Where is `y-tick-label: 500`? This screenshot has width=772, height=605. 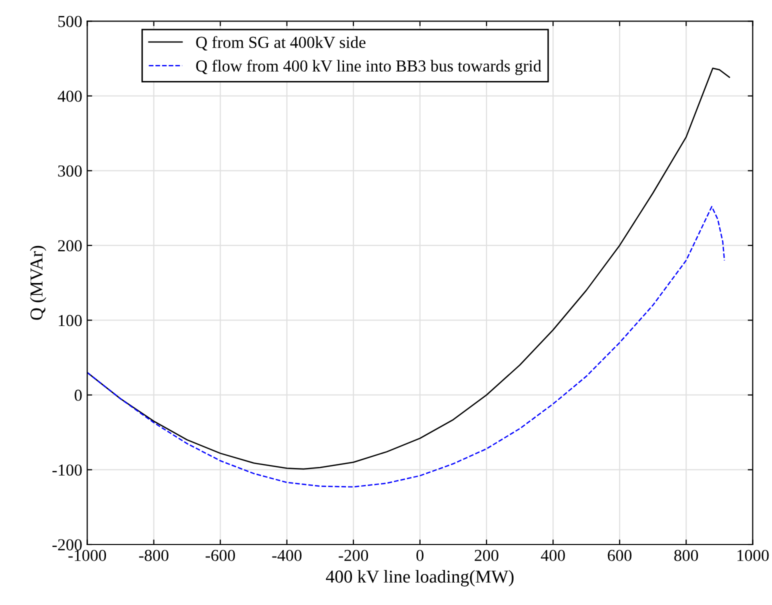
y-tick-label: 500 is located at coordinates (70, 22).